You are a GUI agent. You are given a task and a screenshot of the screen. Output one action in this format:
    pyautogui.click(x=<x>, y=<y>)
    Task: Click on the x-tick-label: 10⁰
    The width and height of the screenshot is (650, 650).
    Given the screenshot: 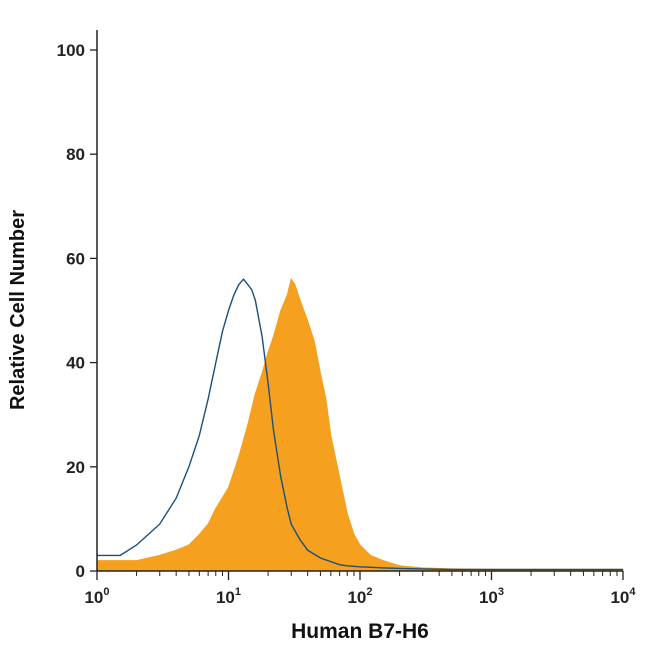 What is the action you would take?
    pyautogui.click(x=96, y=596)
    